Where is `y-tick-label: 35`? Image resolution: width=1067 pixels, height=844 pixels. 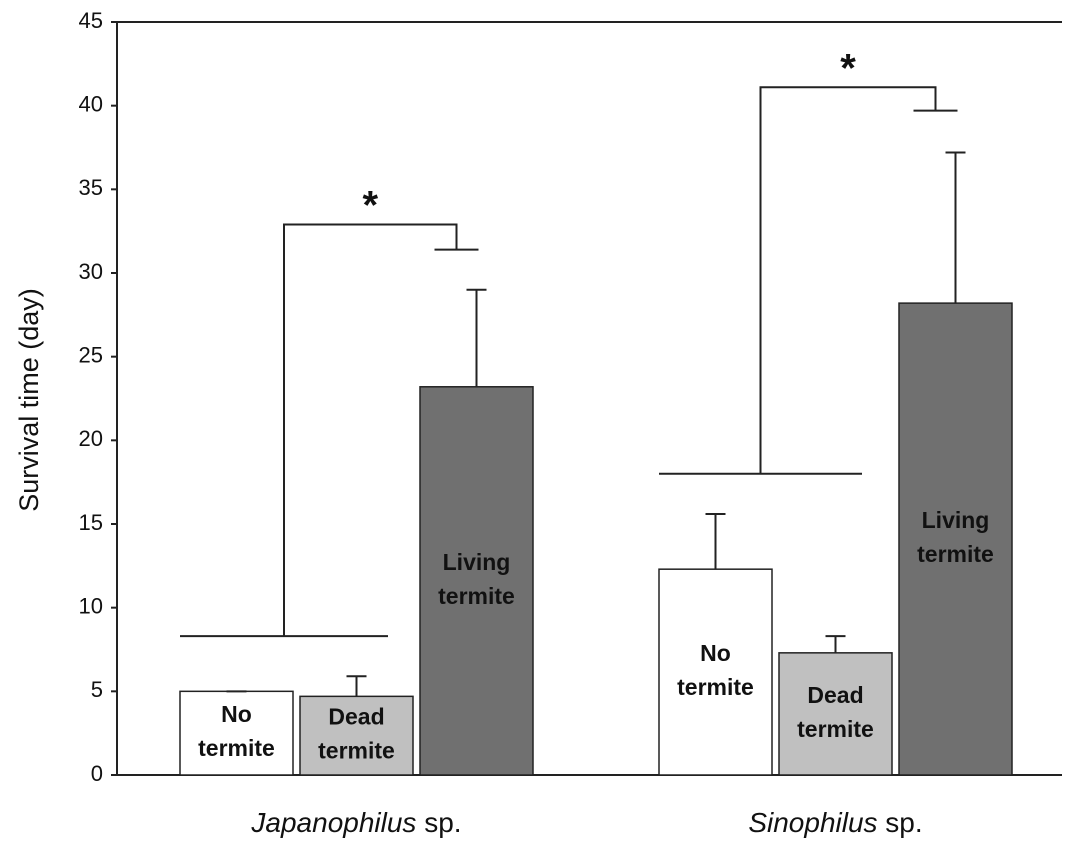
y-tick-label: 35 is located at coordinates (91, 187).